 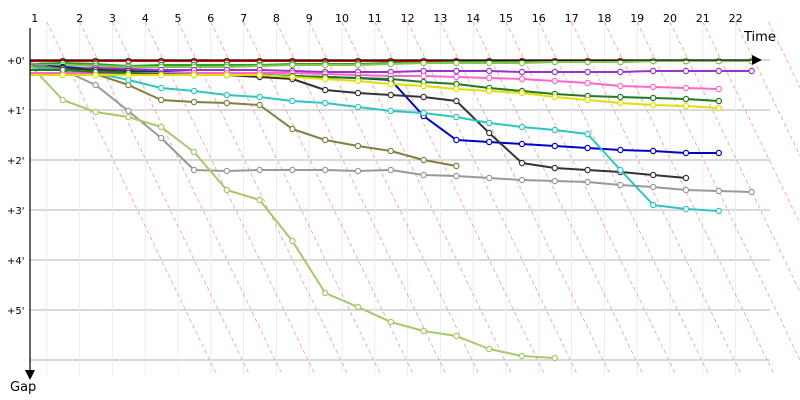 I want to click on y-tick-label: +1', so click(x=16, y=111).